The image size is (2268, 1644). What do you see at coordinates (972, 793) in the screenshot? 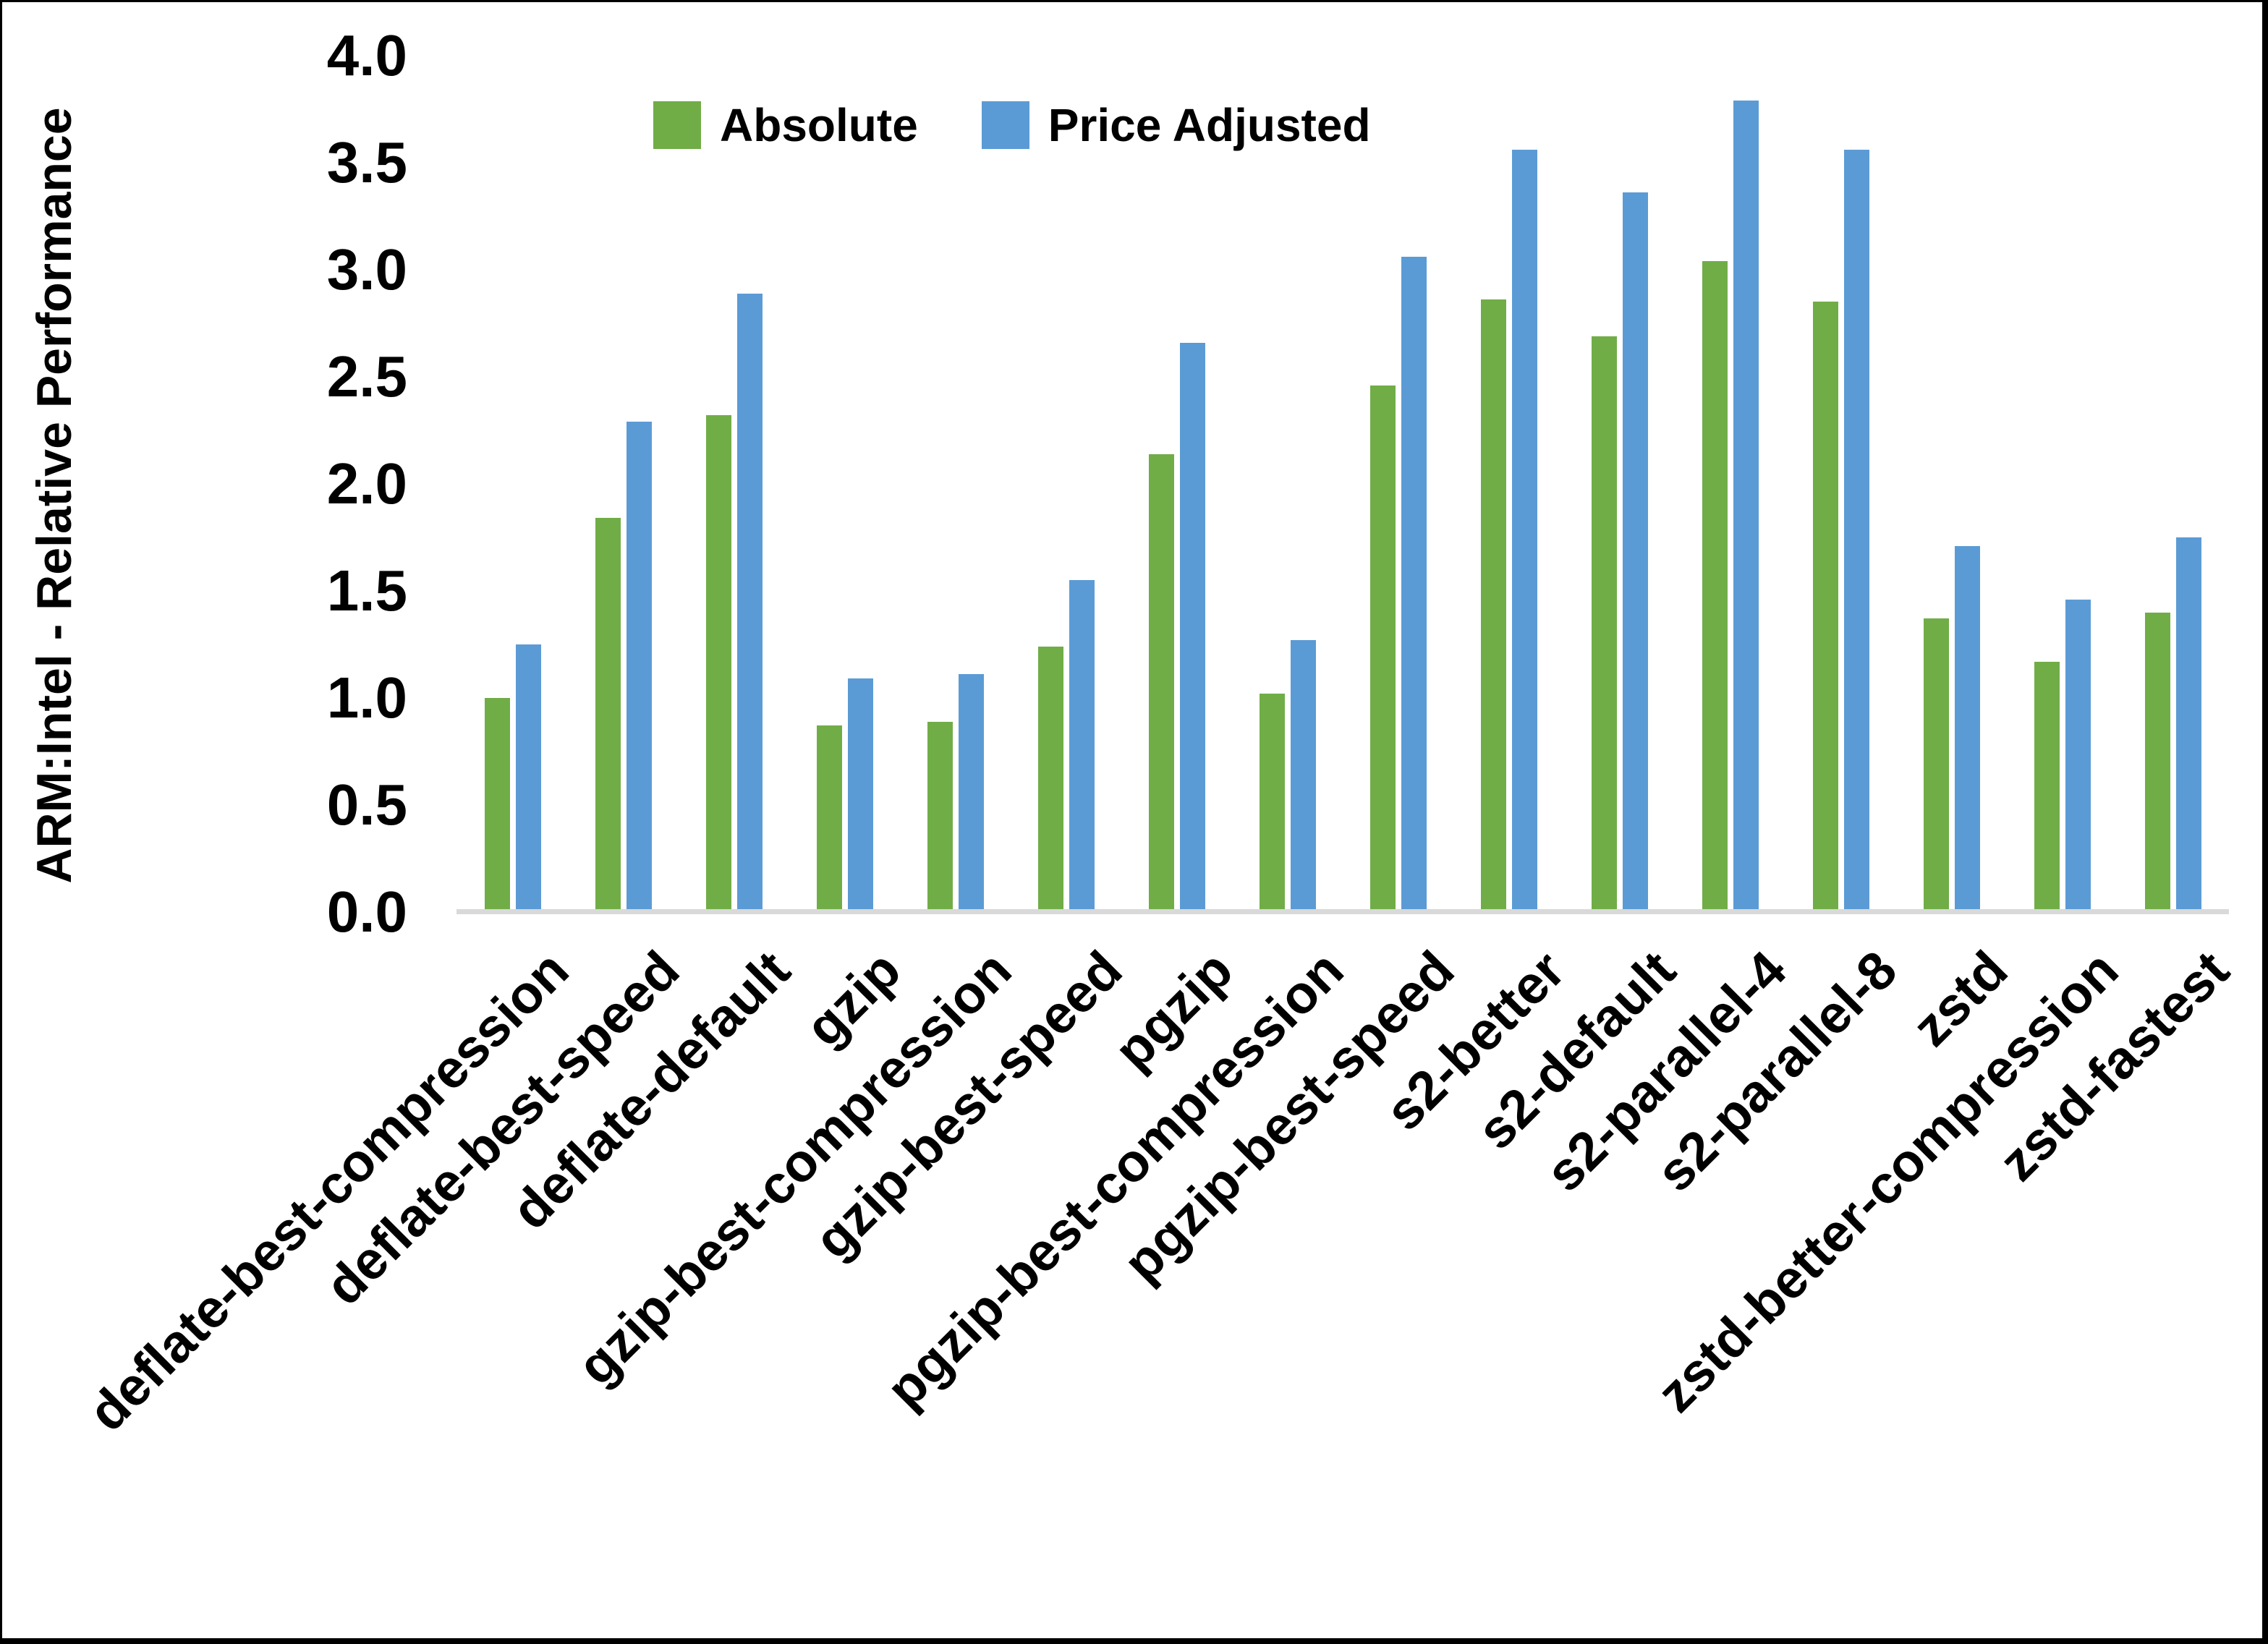
I see `bar-price-adjusted-gzip-best-compression` at bounding box center [972, 793].